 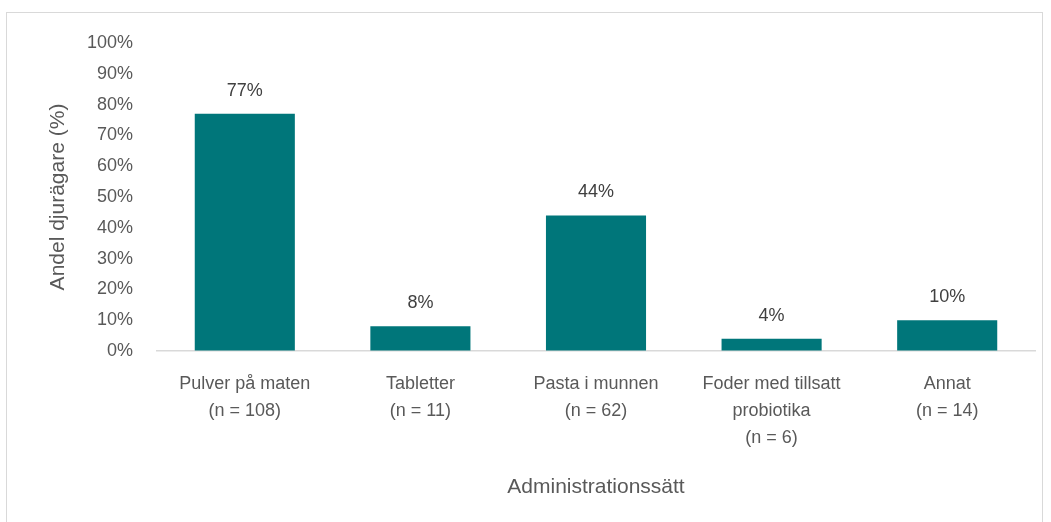 I want to click on y-tick-label: 50%, so click(x=114, y=195).